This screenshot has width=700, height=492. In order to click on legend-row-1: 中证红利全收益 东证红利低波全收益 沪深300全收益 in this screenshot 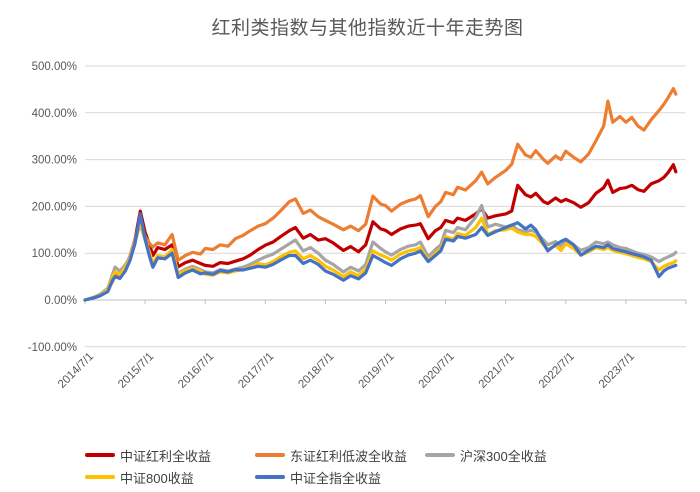, I will do `click(340, 455)`.